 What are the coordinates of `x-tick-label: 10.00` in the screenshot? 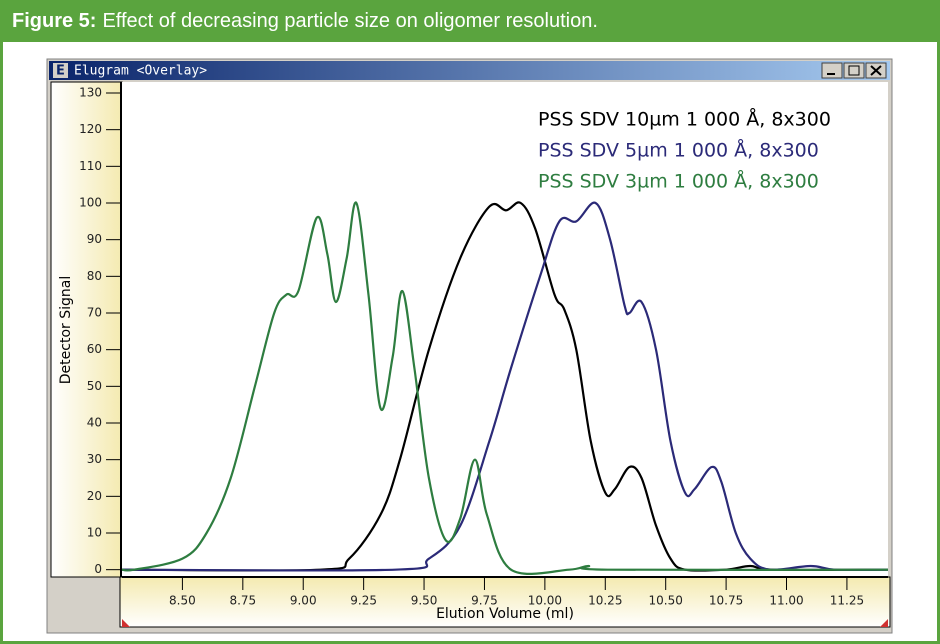 It's located at (545, 601).